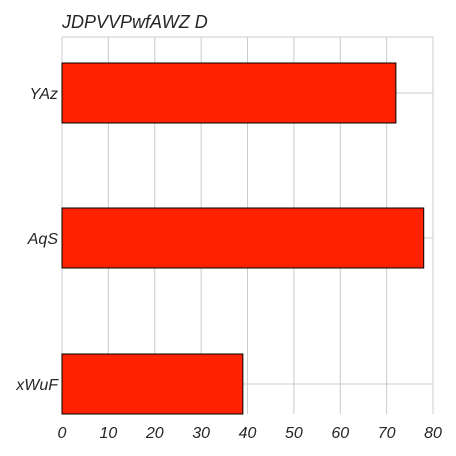 The width and height of the screenshot is (456, 456). I want to click on x-tick-label: 80, so click(433, 433).